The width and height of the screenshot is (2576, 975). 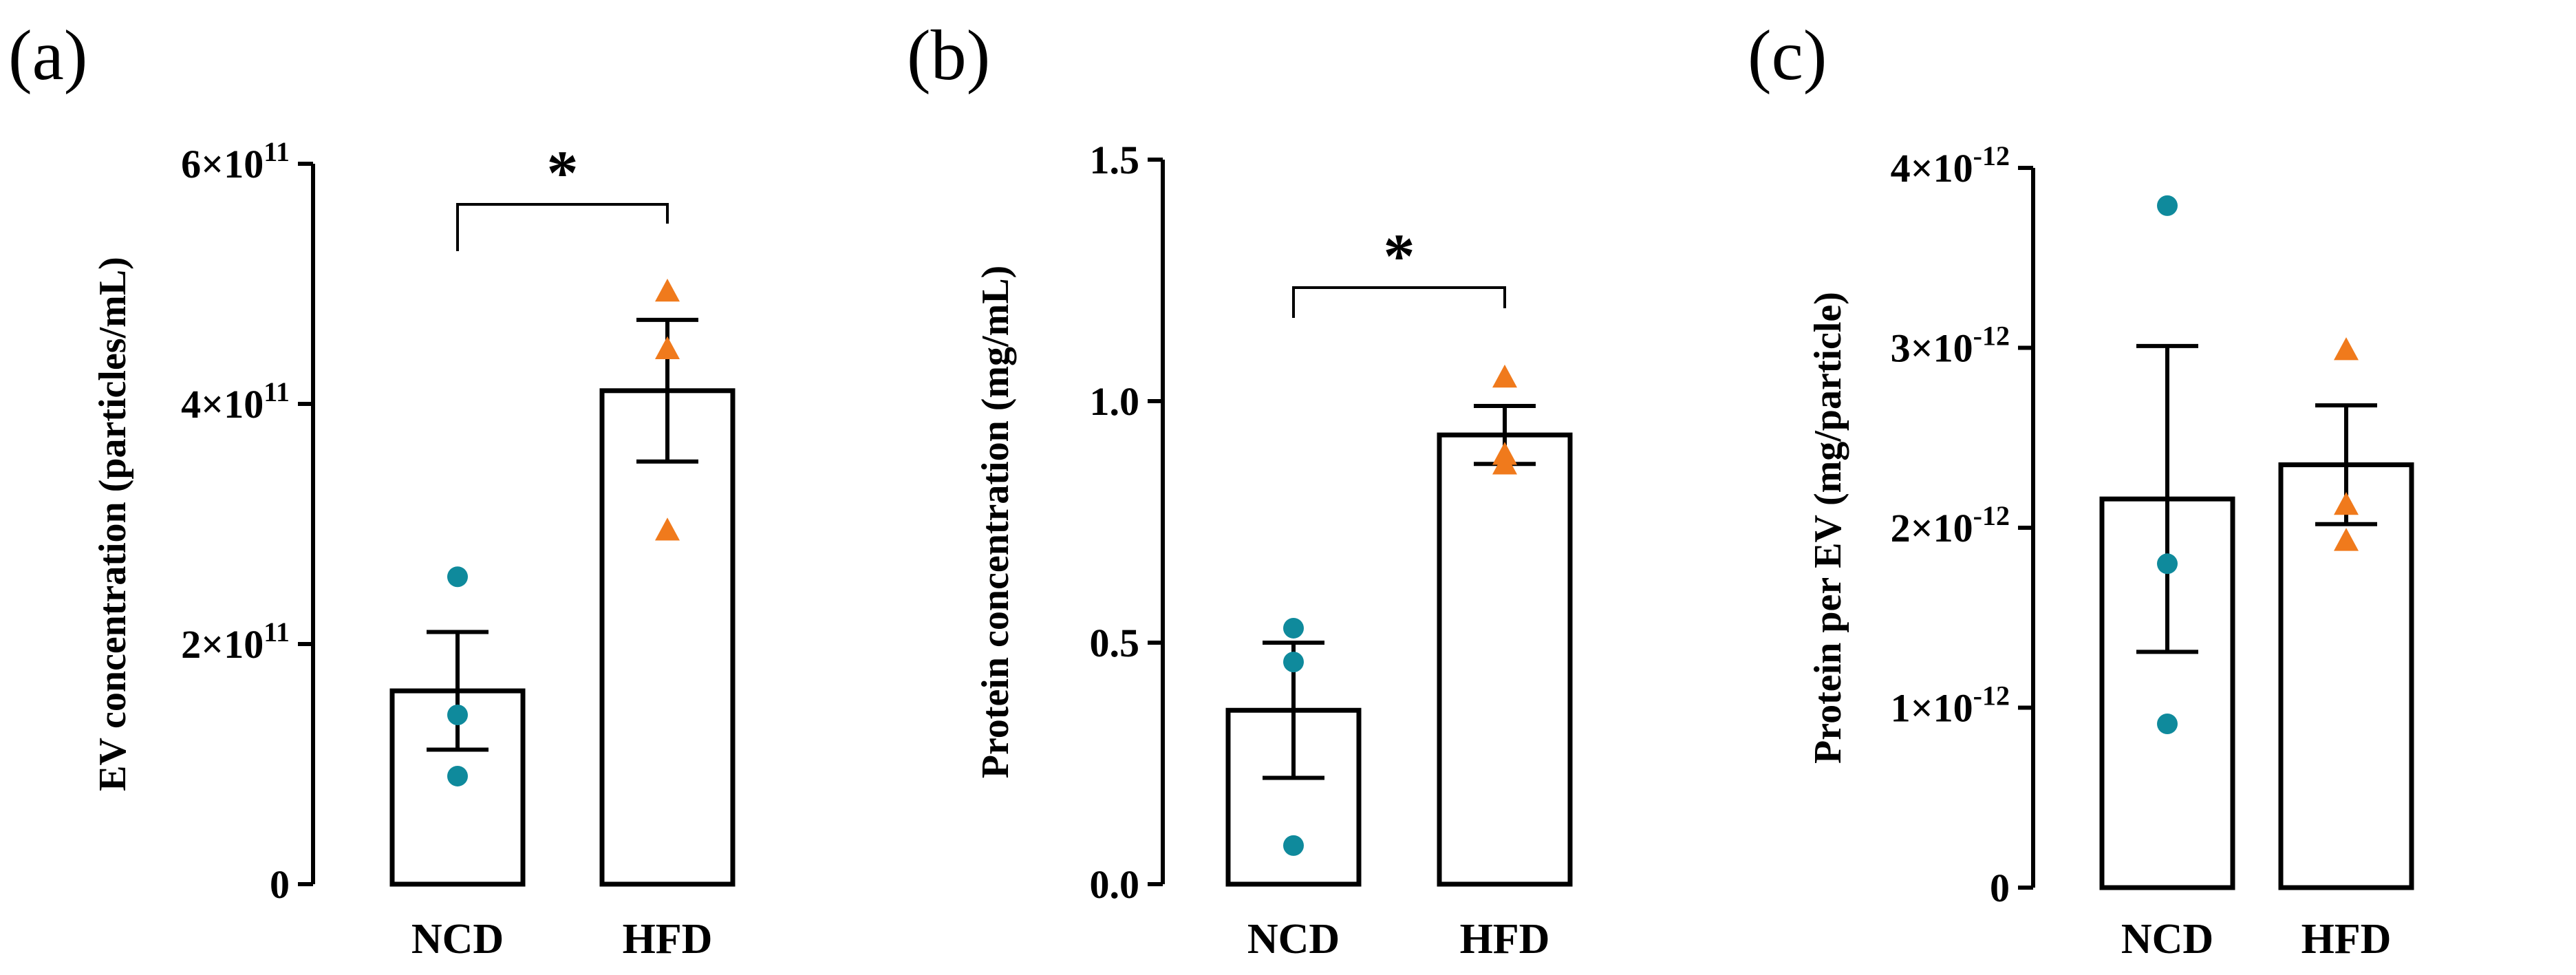 What do you see at coordinates (949, 55) in the screenshot?
I see `panel-label: (b)` at bounding box center [949, 55].